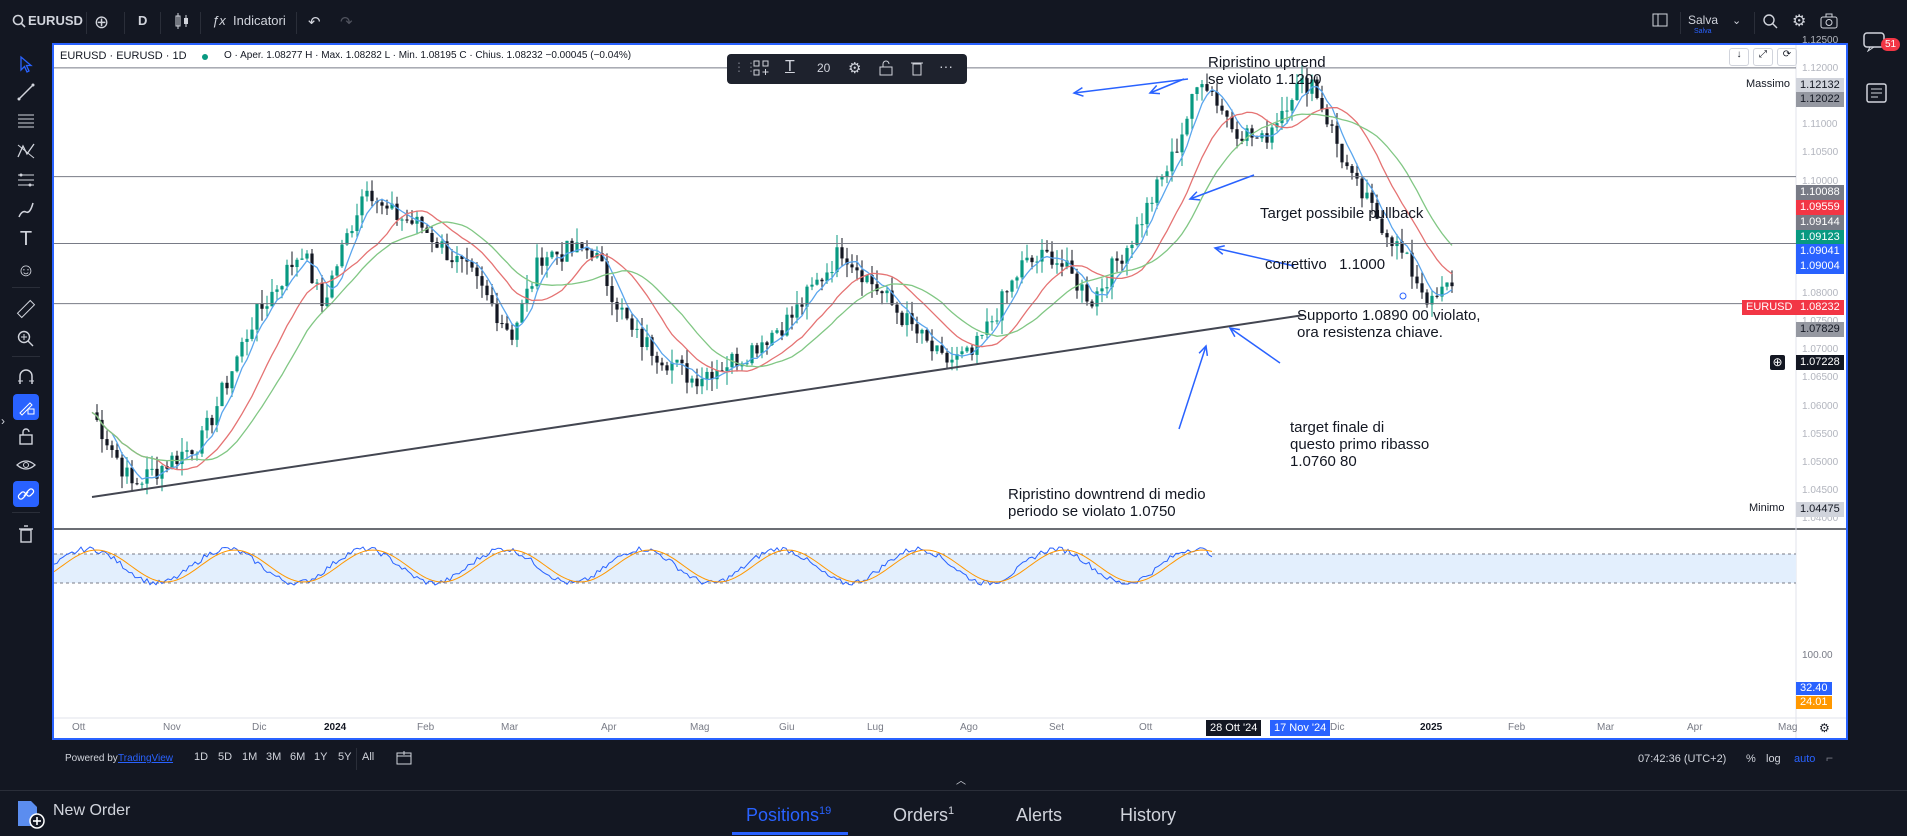  What do you see at coordinates (1787, 57) in the screenshot?
I see `refresh-icon: ⟳` at bounding box center [1787, 57].